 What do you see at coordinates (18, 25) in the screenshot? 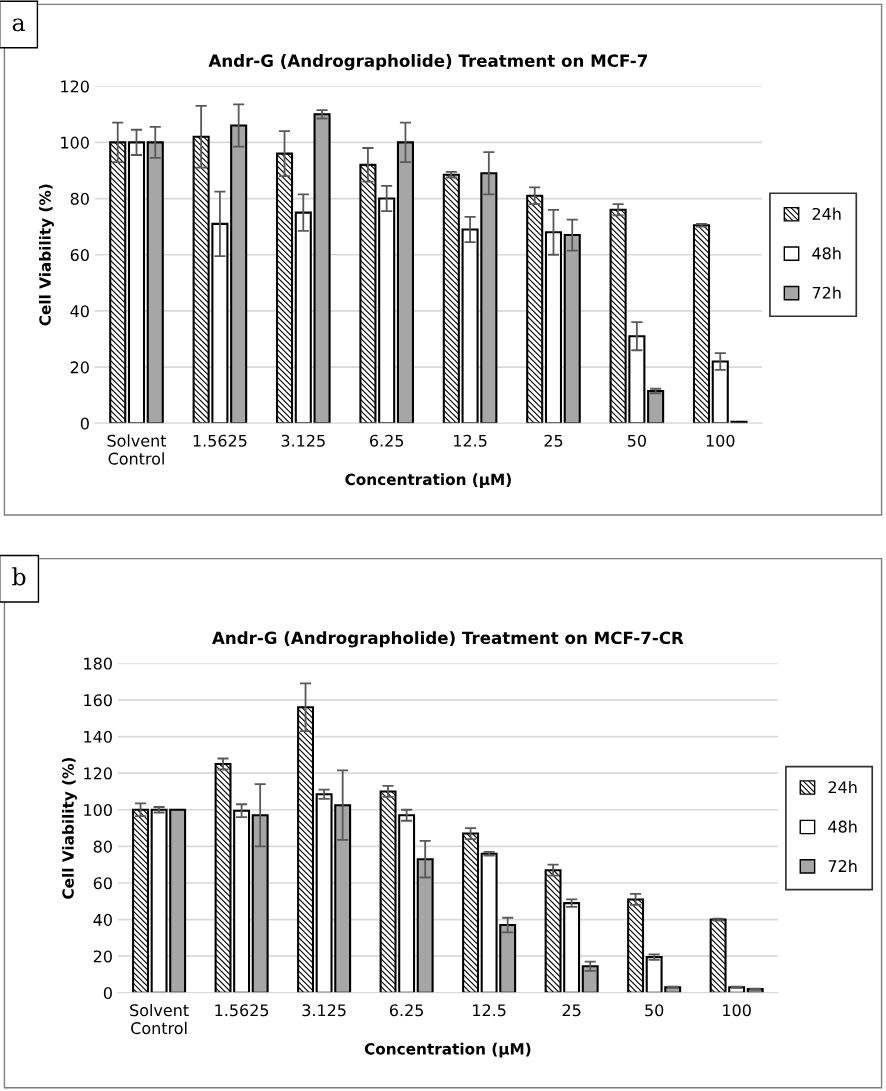
I see `text: a` at bounding box center [18, 25].